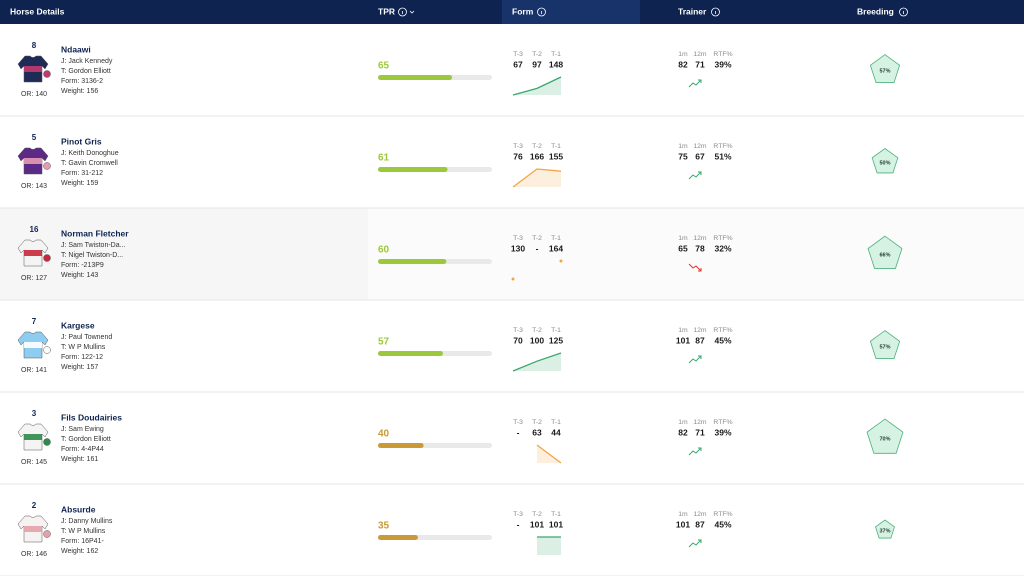  What do you see at coordinates (884, 347) in the screenshot?
I see `breeding-label: 57%` at bounding box center [884, 347].